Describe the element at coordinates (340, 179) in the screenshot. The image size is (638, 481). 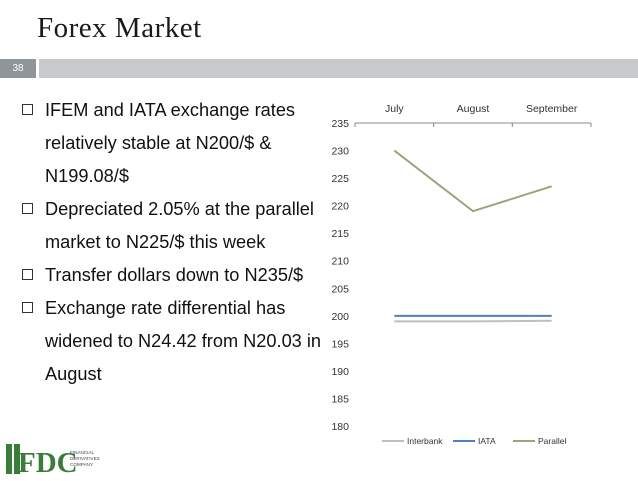
I see `y-tick-label: 225` at that location.